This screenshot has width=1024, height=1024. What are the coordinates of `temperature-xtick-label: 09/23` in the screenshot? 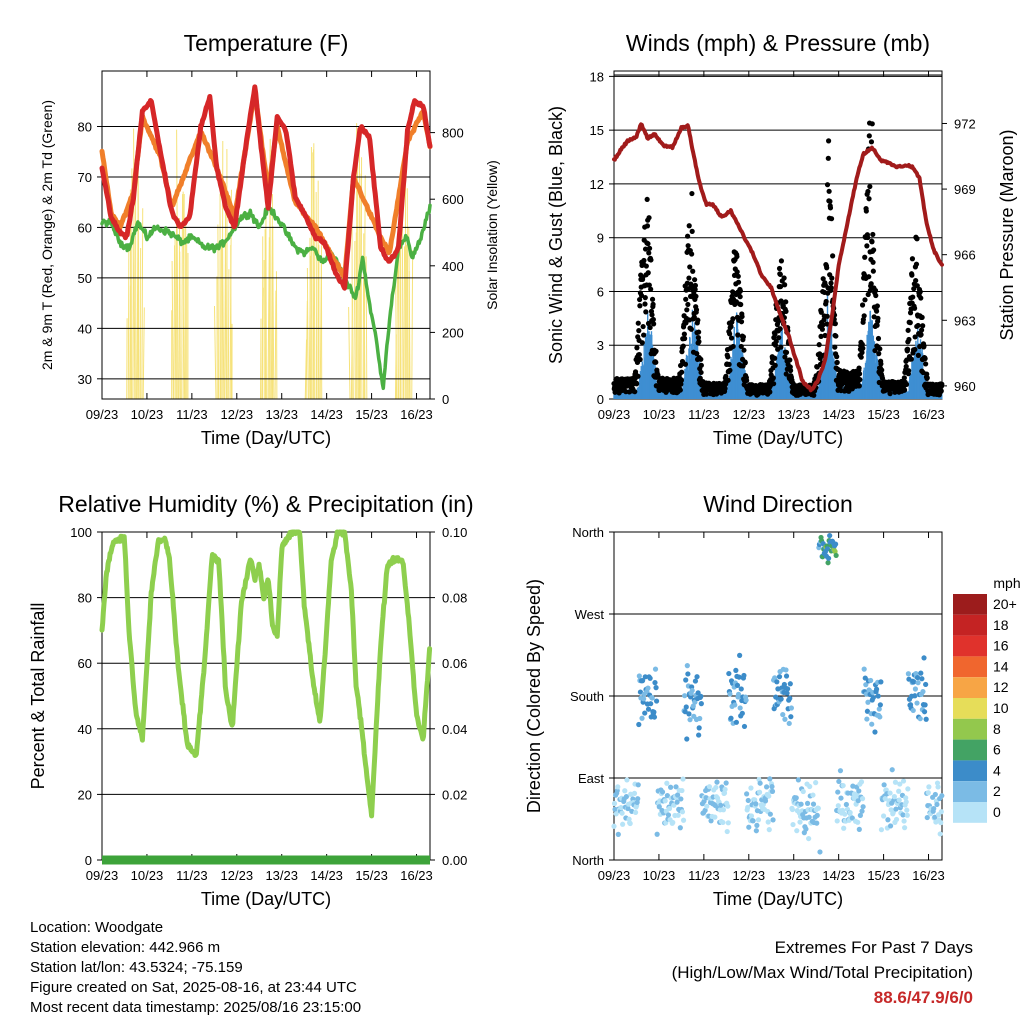 It's located at (102, 414).